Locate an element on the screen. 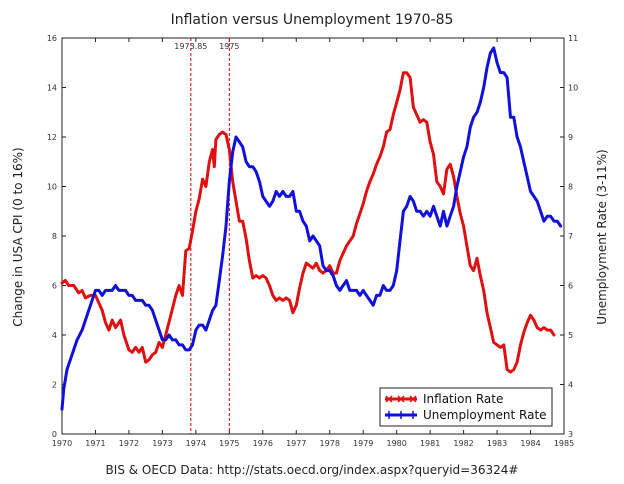 The height and width of the screenshot is (484, 624). x-tick-label: 1973 is located at coordinates (162, 443).